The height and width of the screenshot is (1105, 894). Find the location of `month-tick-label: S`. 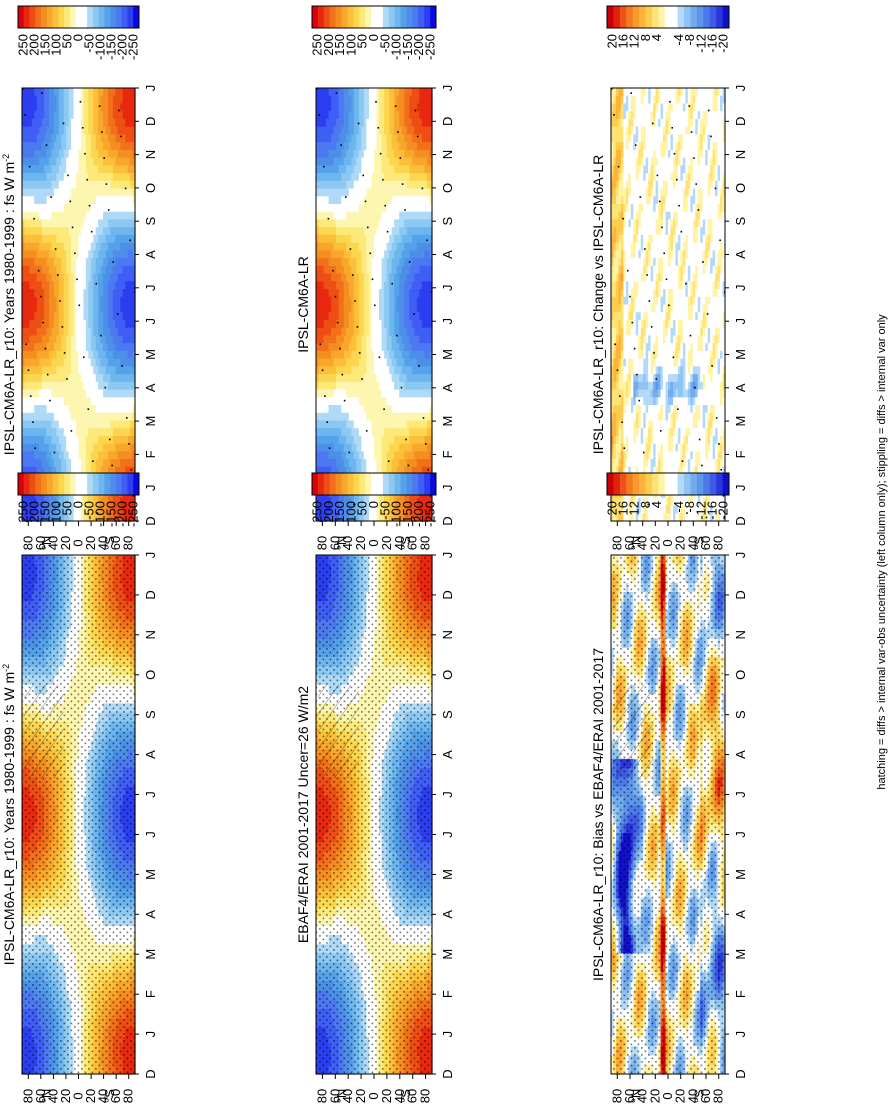

month-tick-label: S is located at coordinates (150, 221).